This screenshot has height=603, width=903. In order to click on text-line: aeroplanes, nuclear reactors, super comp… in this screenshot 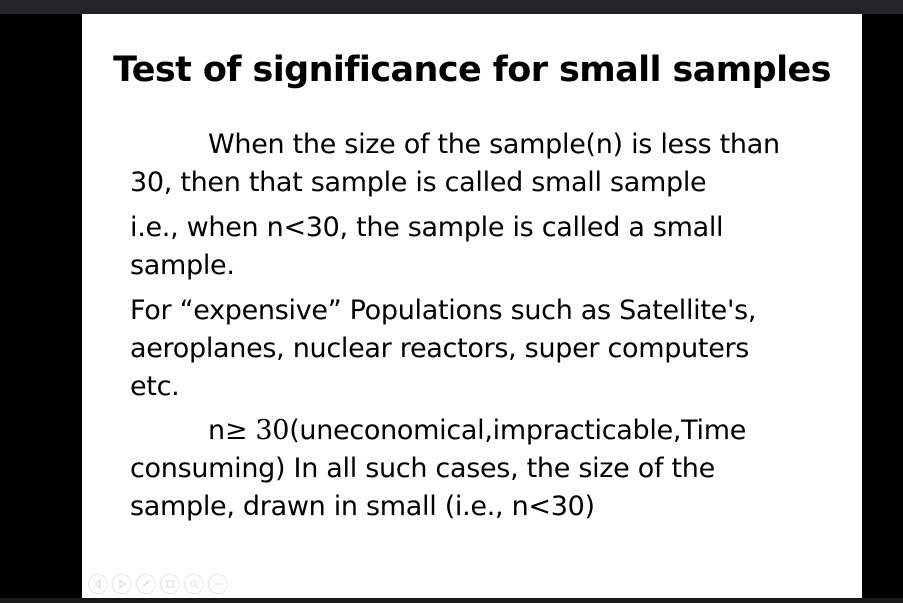, I will do `click(440, 348)`.